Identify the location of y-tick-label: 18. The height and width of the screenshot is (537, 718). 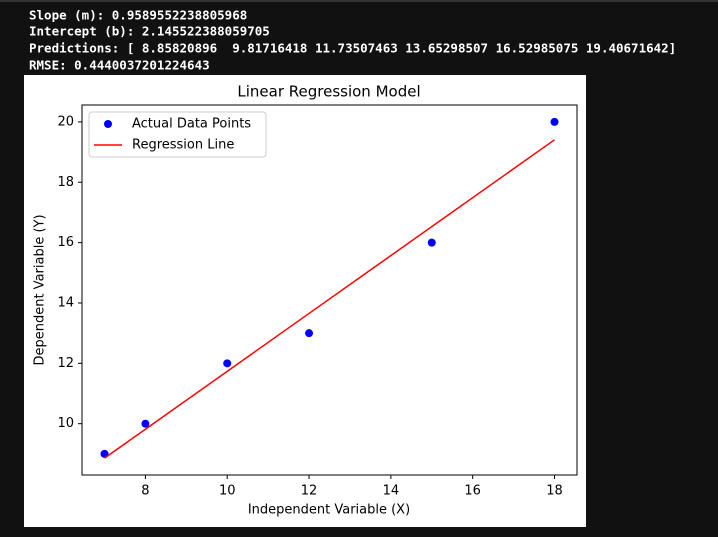
(65, 182).